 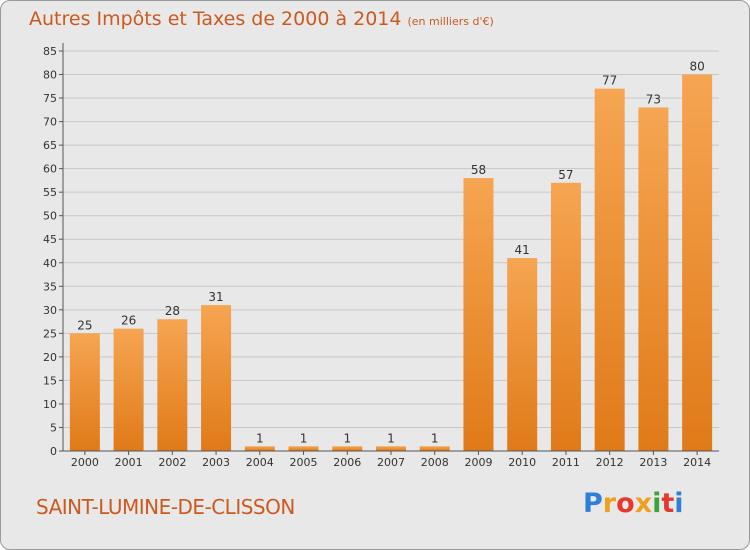 I want to click on data-label: 31, so click(x=215, y=297).